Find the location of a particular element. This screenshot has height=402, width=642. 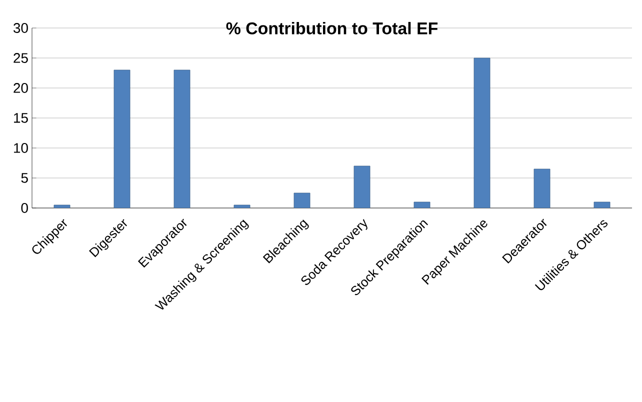

y-tick-label: 30 is located at coordinates (20, 28).